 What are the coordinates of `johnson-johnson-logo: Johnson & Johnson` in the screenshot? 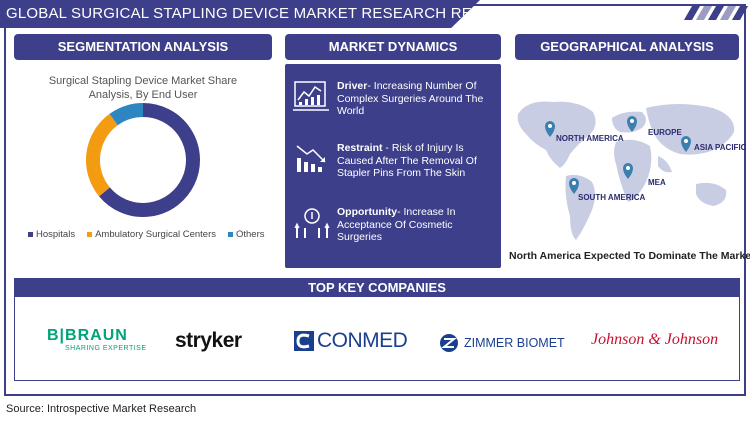 It's located at (655, 339).